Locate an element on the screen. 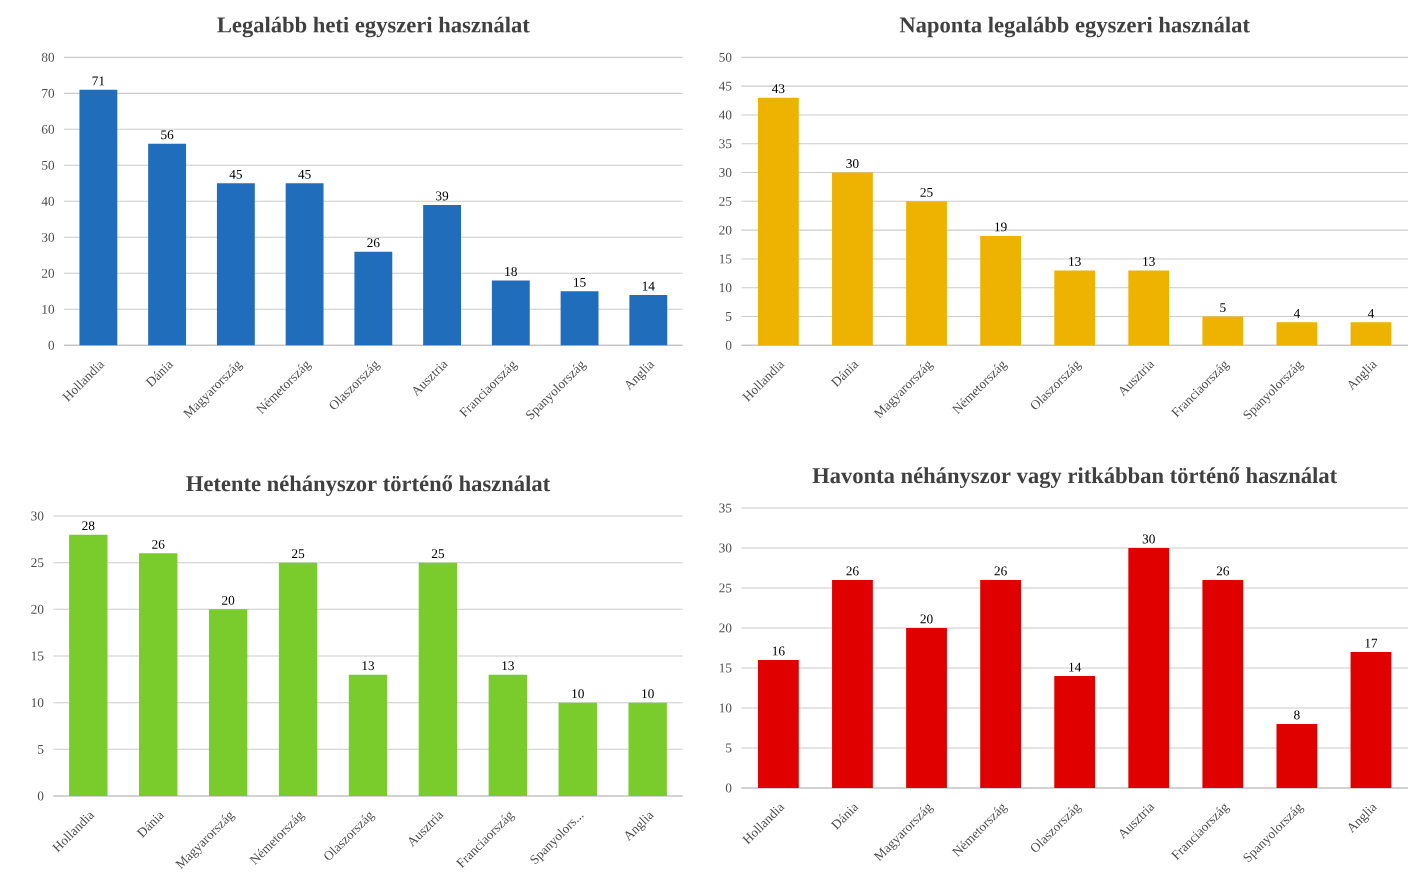 The height and width of the screenshot is (892, 1416). chart-title: Hetente néhányszor történő használat is located at coordinates (368, 485).